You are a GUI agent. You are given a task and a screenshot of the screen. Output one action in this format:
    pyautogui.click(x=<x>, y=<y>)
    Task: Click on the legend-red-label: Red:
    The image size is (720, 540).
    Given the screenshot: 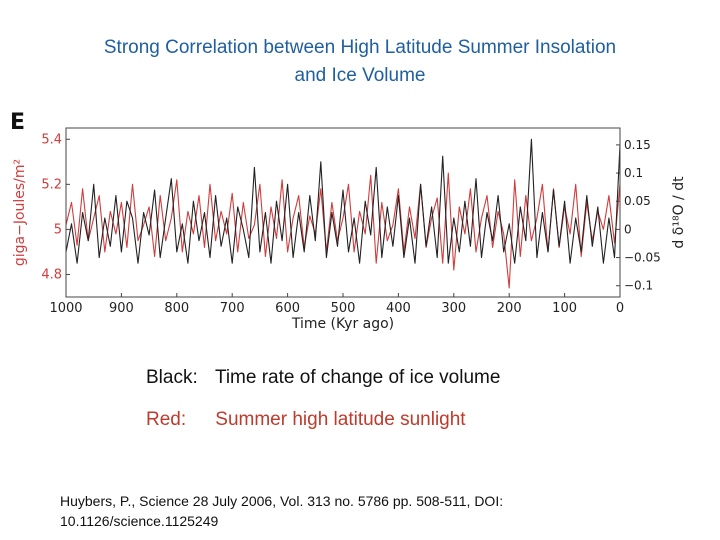 What is the action you would take?
    pyautogui.click(x=166, y=419)
    